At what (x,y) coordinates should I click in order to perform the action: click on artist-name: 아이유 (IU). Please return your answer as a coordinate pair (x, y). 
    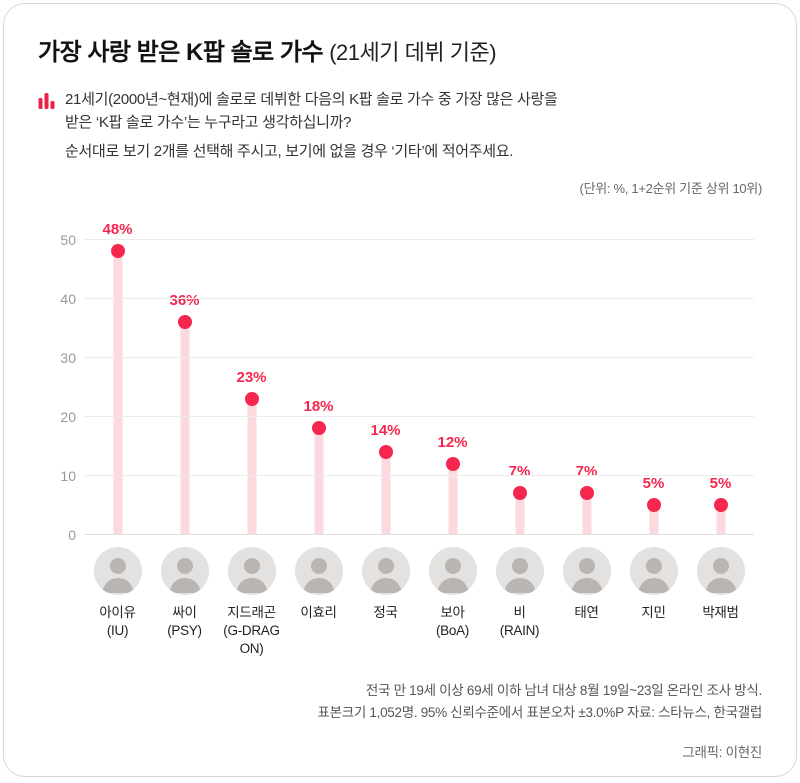
    Looking at the image, I should click on (117, 622).